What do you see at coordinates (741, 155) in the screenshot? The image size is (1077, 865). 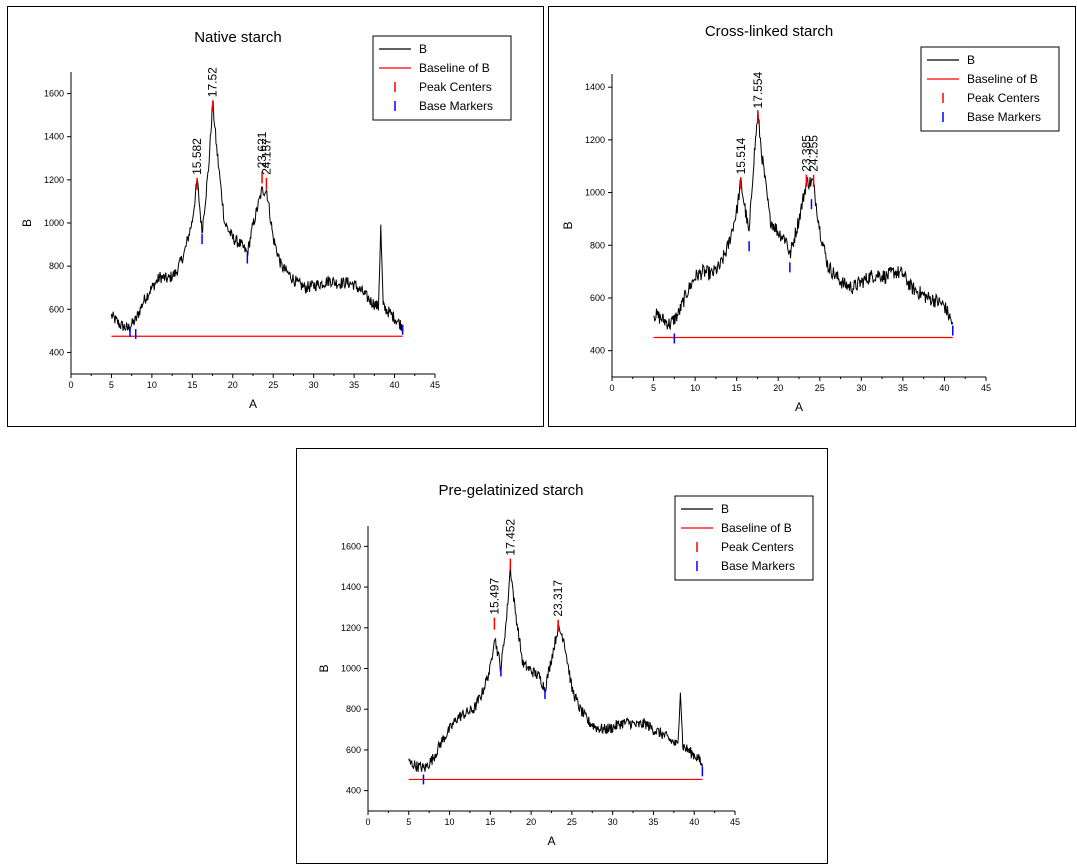 I see `peak-label: 15.514` at bounding box center [741, 155].